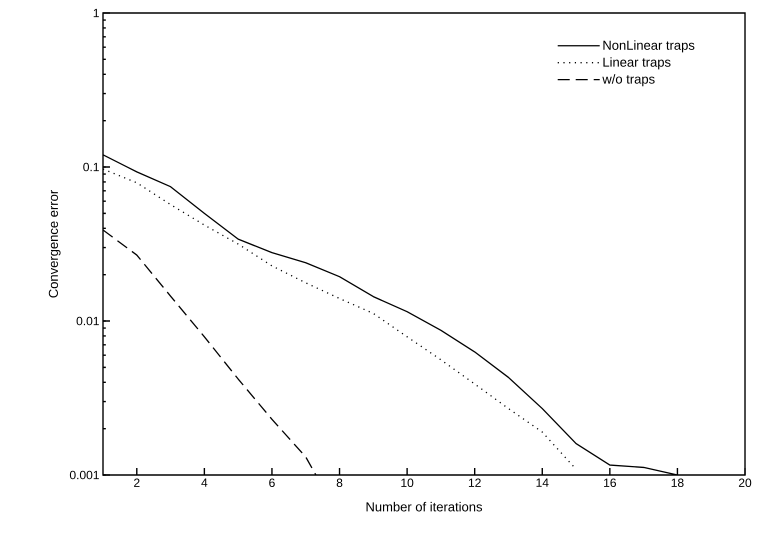  Describe the element at coordinates (745, 483) in the screenshot. I see `x-tick-label: 20` at that location.